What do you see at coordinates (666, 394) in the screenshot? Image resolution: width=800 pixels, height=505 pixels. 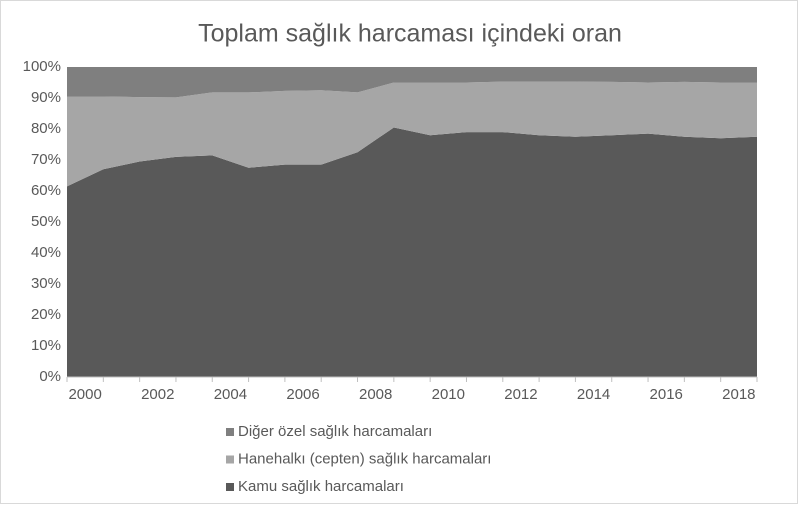 I see `x-tick-label: 2016` at bounding box center [666, 394].